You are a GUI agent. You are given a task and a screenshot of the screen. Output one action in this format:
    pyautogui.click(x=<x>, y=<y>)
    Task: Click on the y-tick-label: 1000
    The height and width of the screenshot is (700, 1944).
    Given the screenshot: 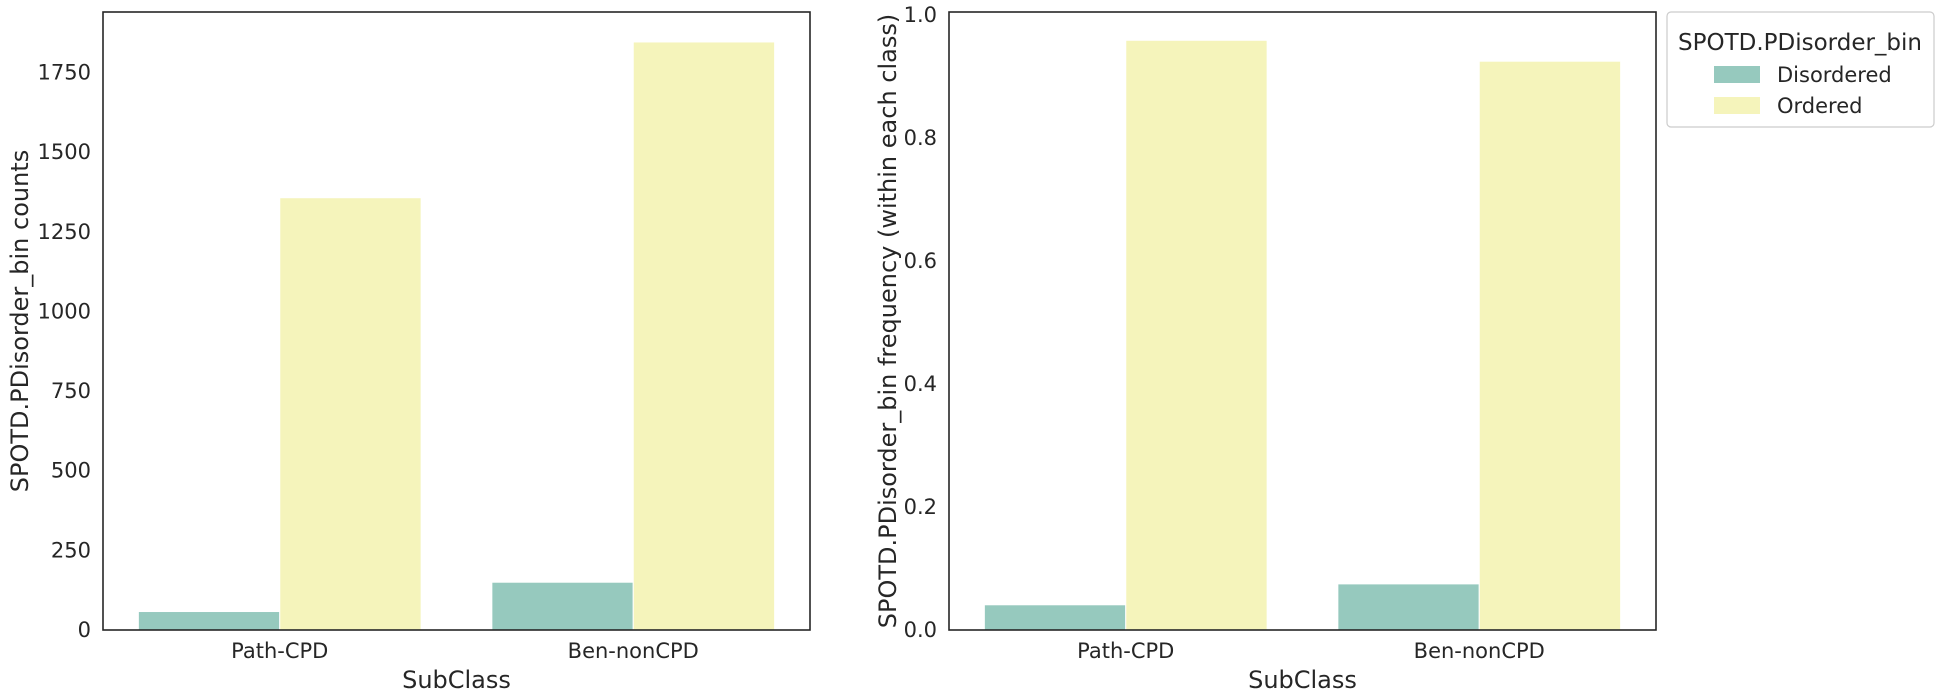 What is the action you would take?
    pyautogui.click(x=64, y=311)
    